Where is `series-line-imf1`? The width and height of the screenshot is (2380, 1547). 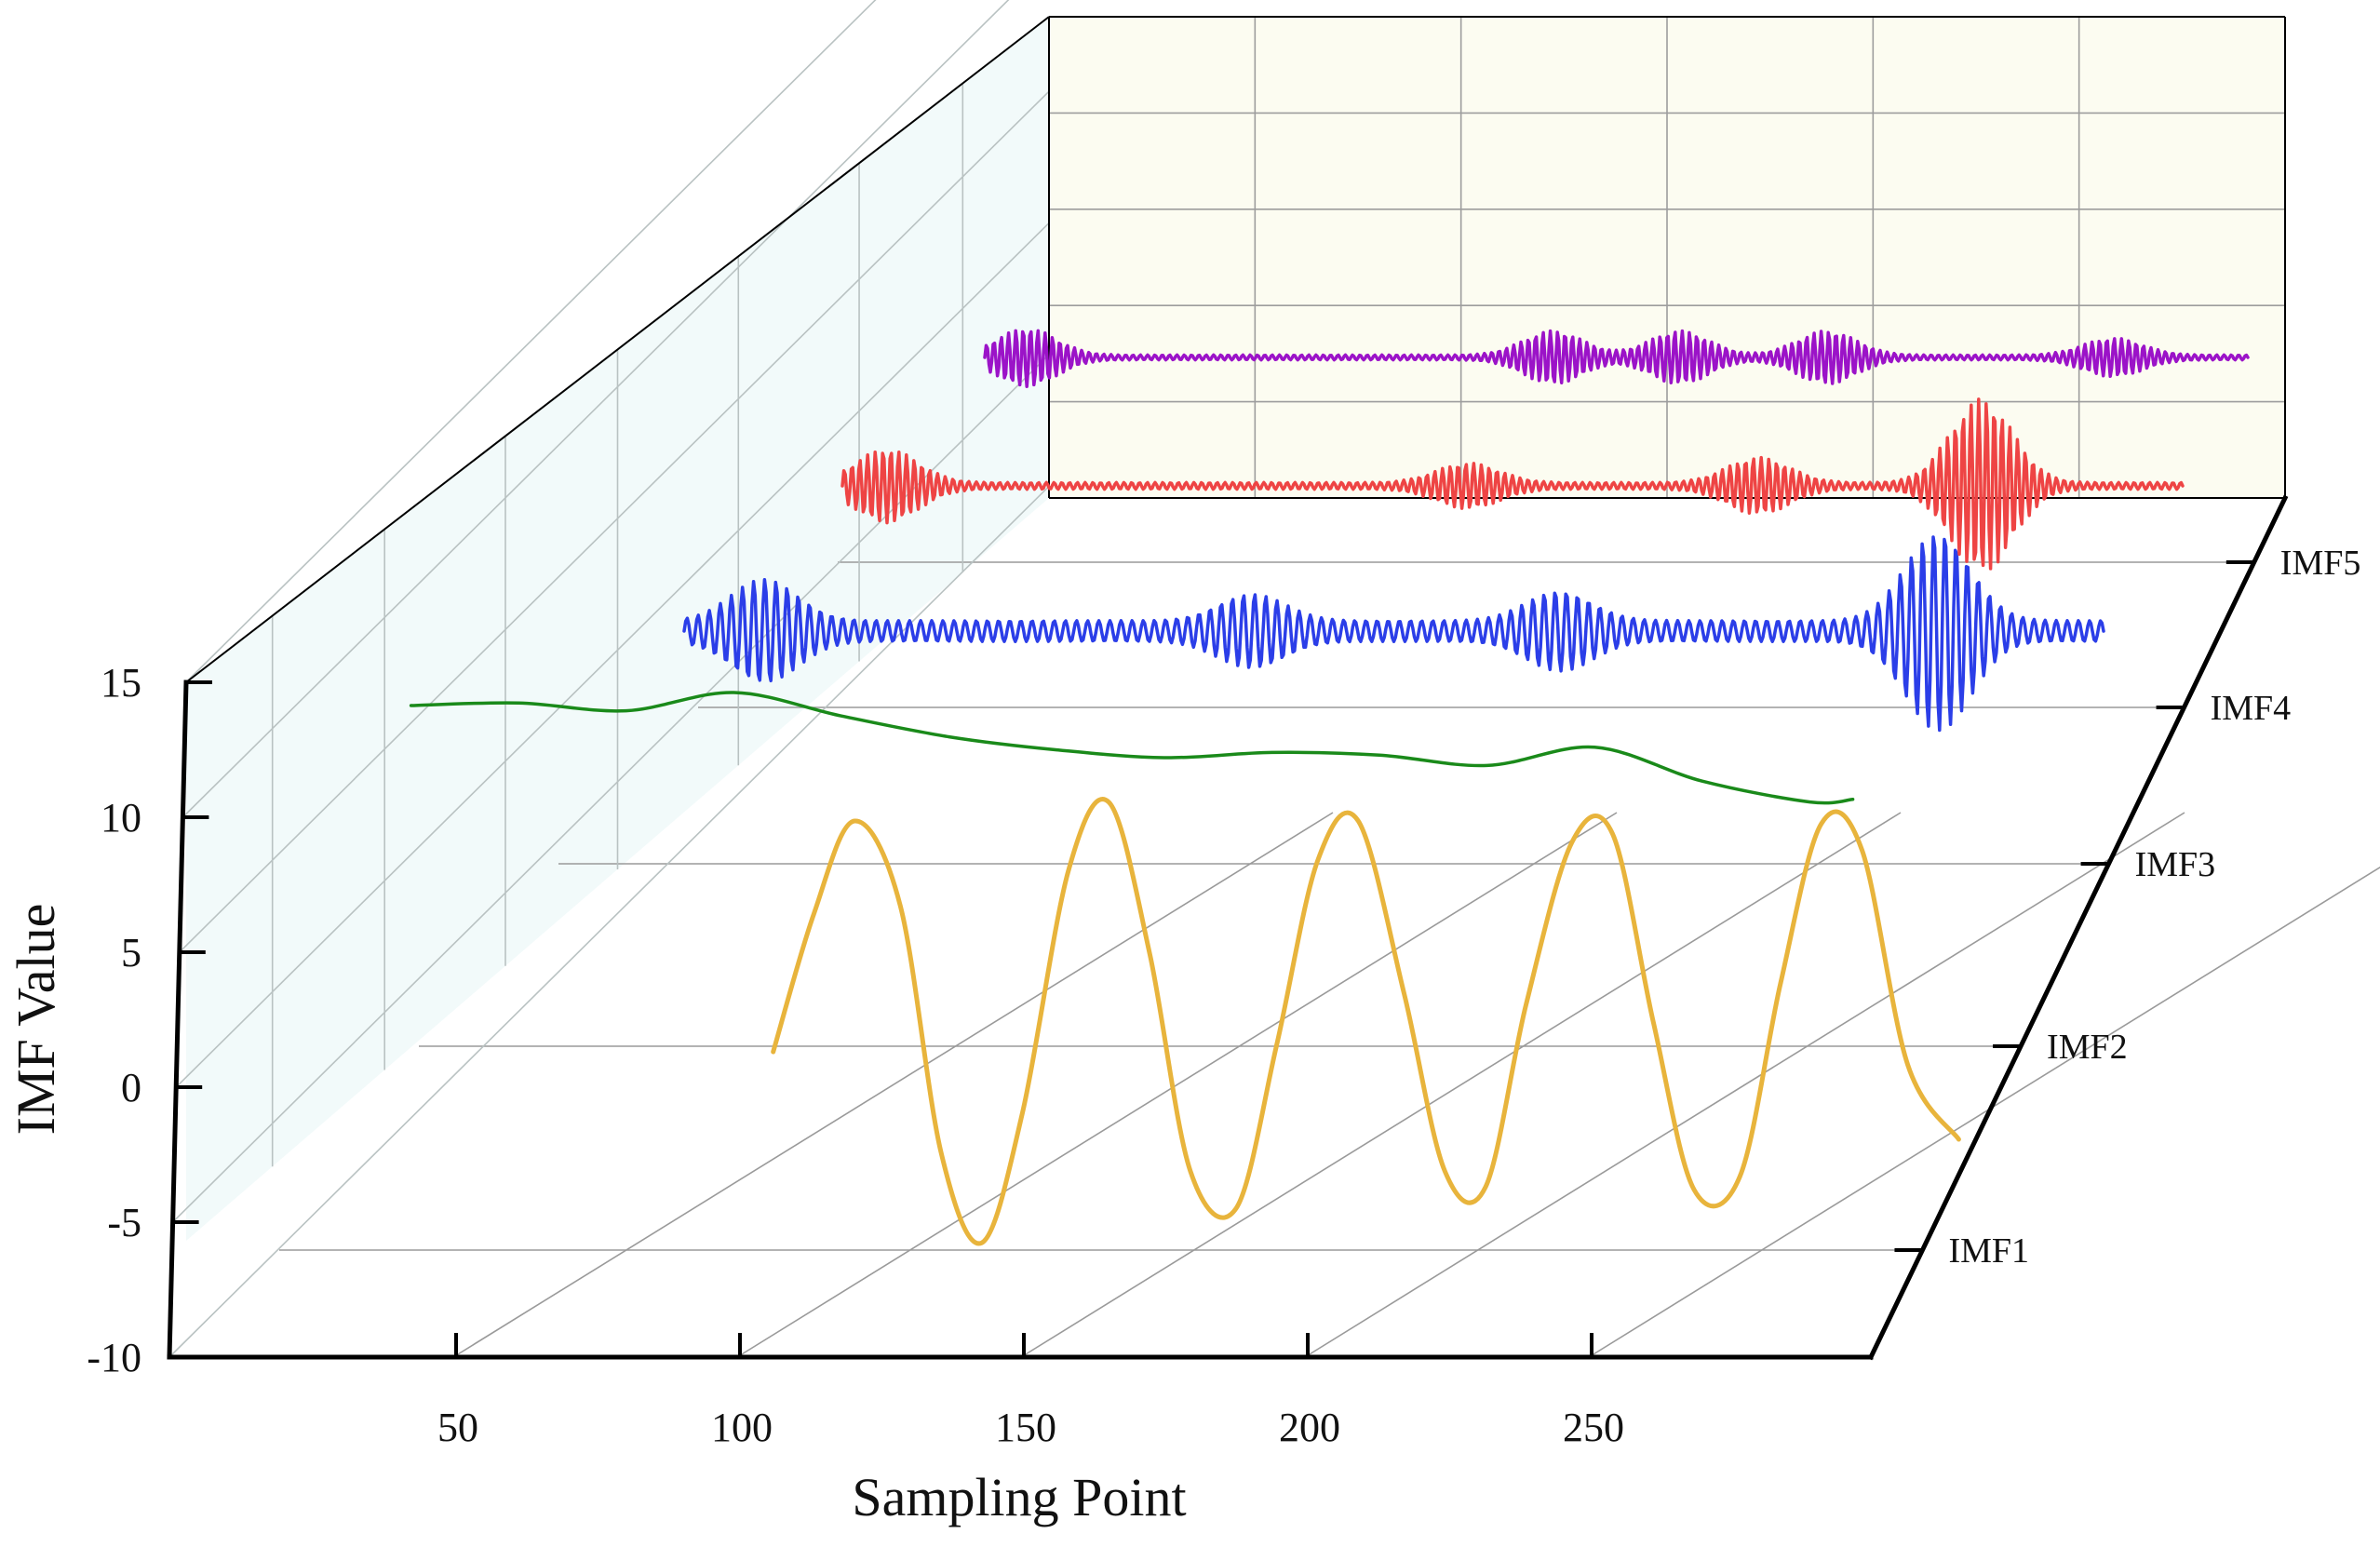
series-line-imf1 is located at coordinates (1366, 1021).